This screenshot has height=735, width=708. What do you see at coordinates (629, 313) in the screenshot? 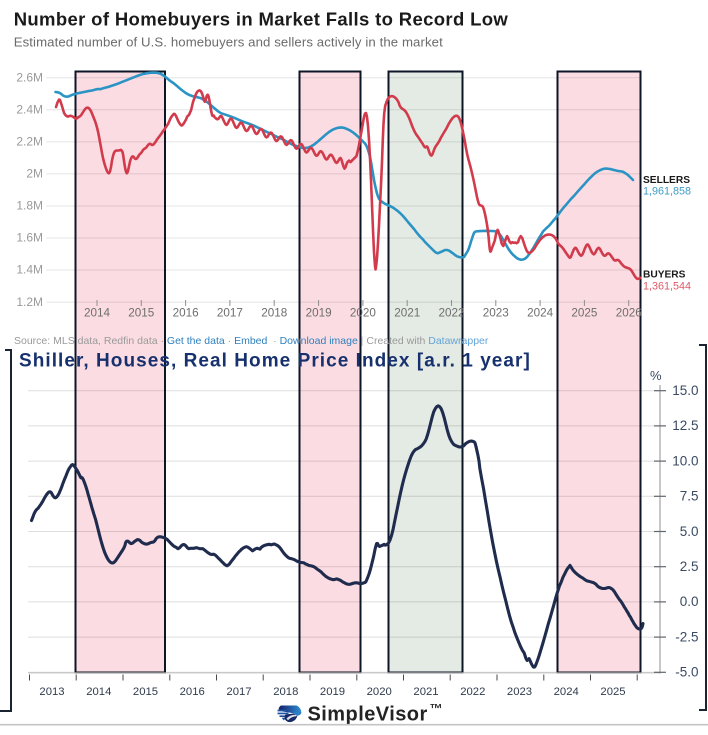
I see `svg-text: 2026` at bounding box center [629, 313].